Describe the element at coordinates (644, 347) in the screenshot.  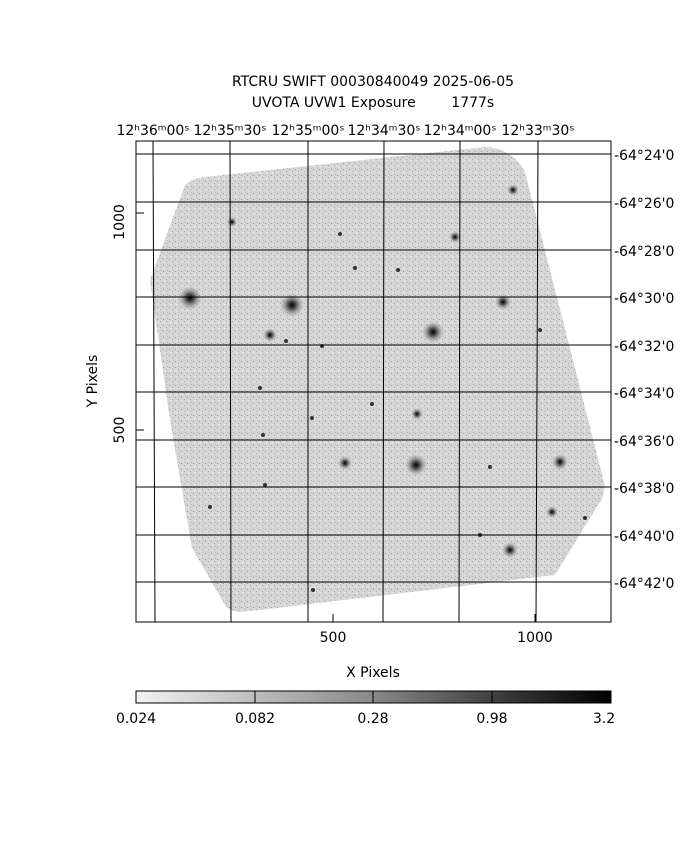
I see `dec-tick-label: -64°32'0` at that location.